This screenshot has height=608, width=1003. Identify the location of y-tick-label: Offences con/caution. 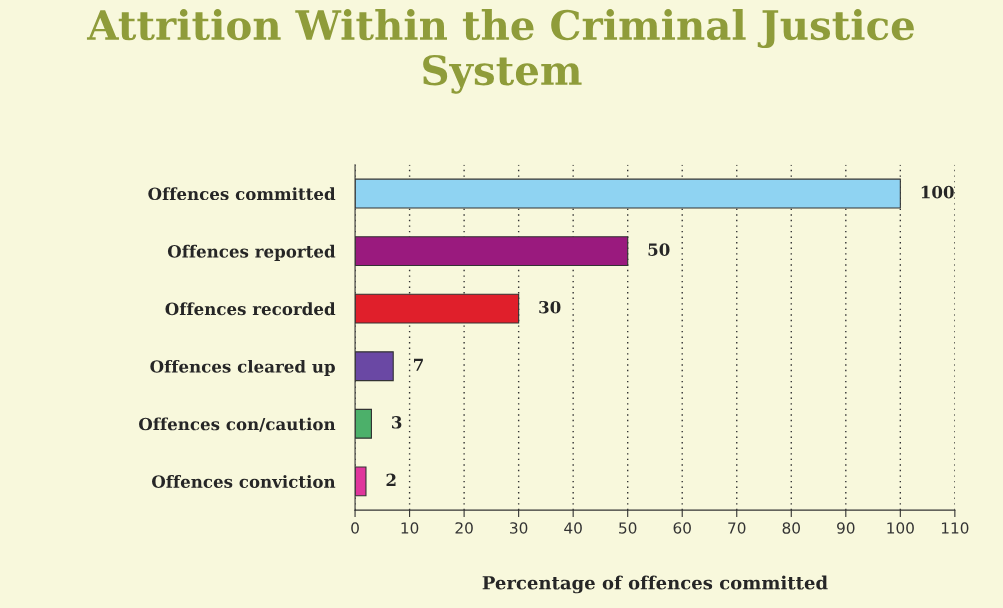
(237, 424).